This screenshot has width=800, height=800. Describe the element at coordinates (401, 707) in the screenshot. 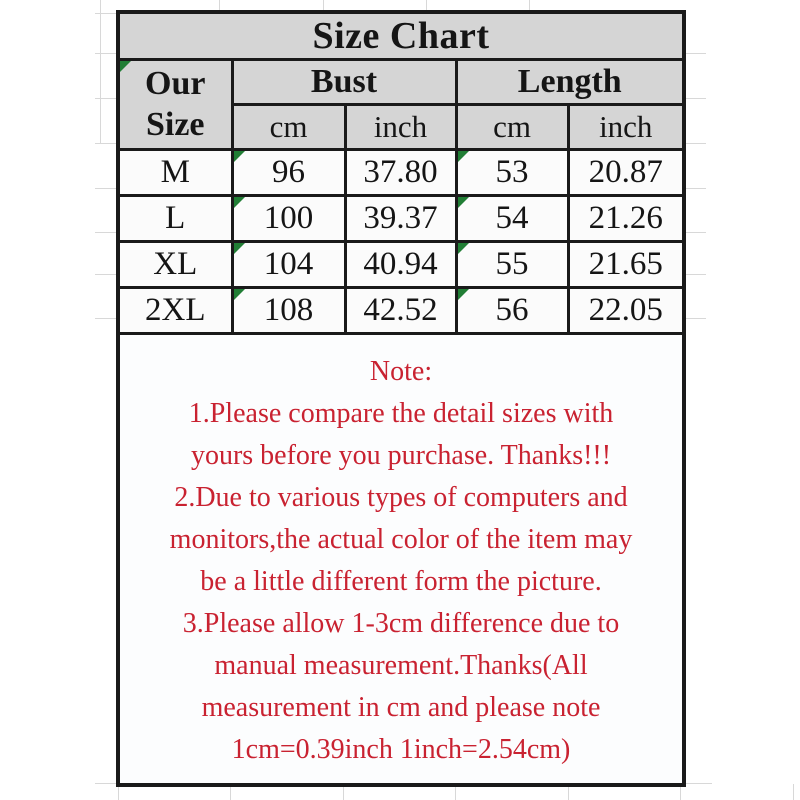

I see `note-line: measurement in cm and please note` at that location.